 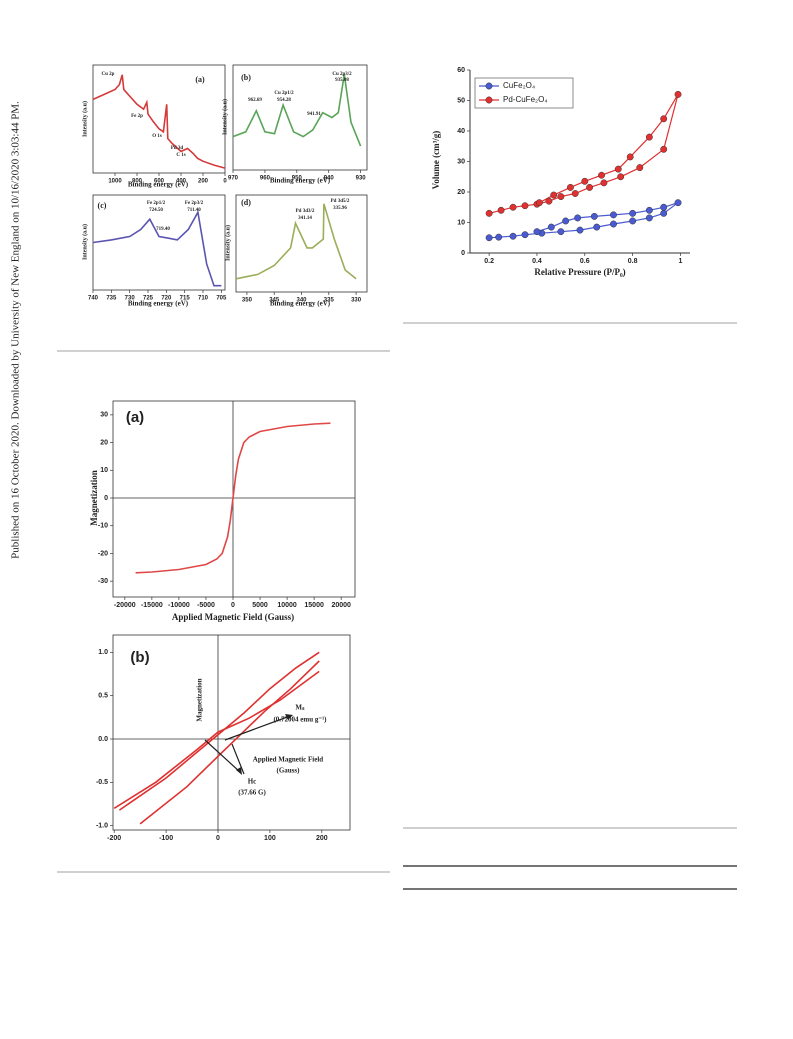 I want to click on panel-label: (c), so click(x=102, y=205).